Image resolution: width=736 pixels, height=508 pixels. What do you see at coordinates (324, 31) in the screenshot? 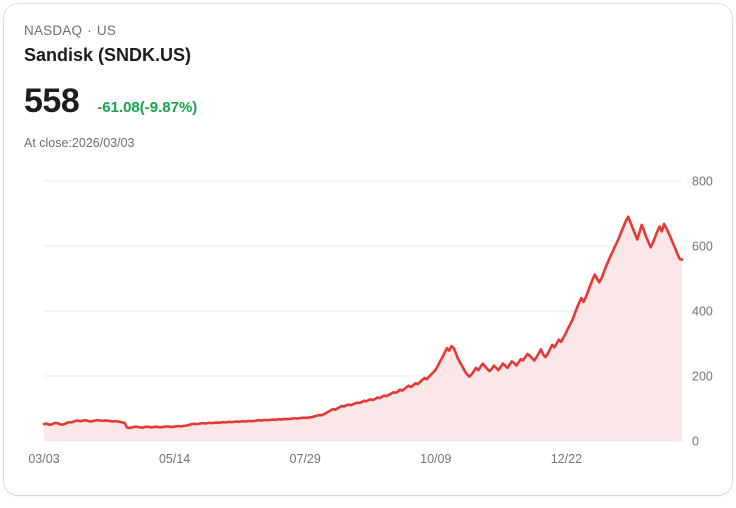
I see `exchange-region-row: NASDAQ · US` at bounding box center [324, 31].